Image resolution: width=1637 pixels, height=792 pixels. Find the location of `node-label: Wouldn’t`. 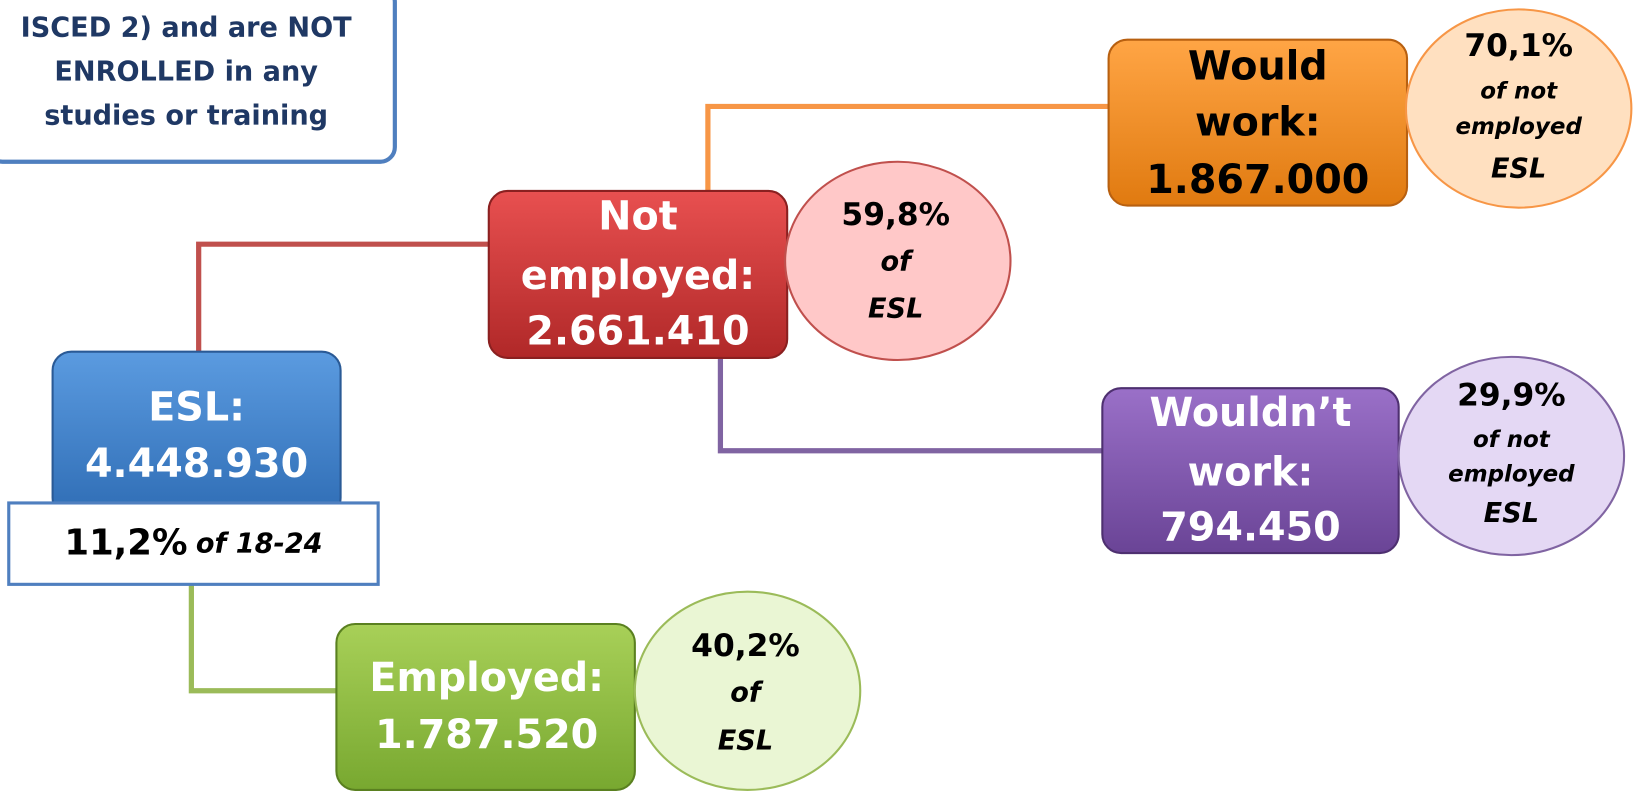

node-label: Wouldn’t is located at coordinates (1251, 413).